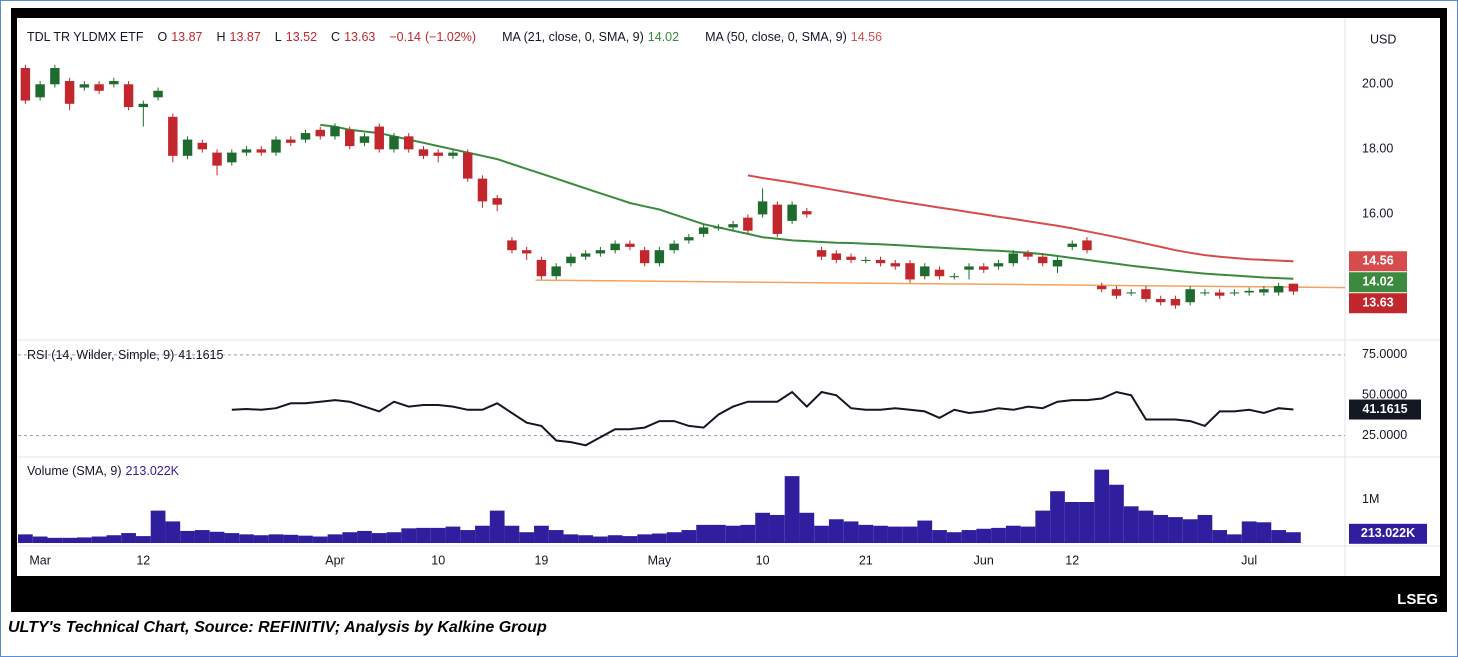  Describe the element at coordinates (1072, 560) in the screenshot. I see `x-tick-label: 12` at that location.